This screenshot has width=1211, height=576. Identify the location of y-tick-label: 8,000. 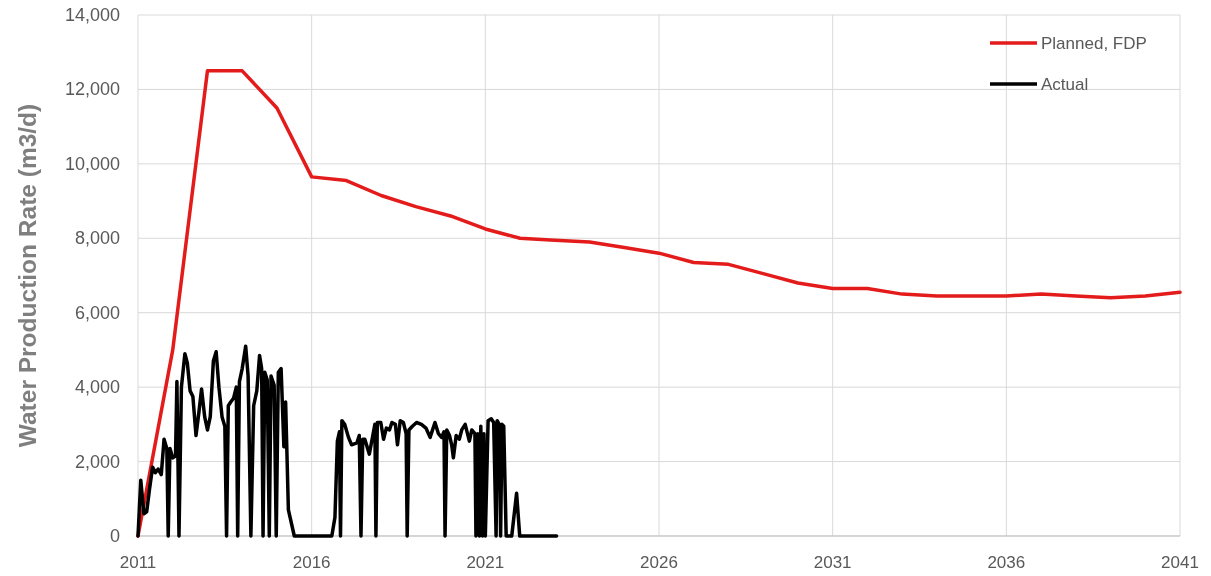
(97, 238).